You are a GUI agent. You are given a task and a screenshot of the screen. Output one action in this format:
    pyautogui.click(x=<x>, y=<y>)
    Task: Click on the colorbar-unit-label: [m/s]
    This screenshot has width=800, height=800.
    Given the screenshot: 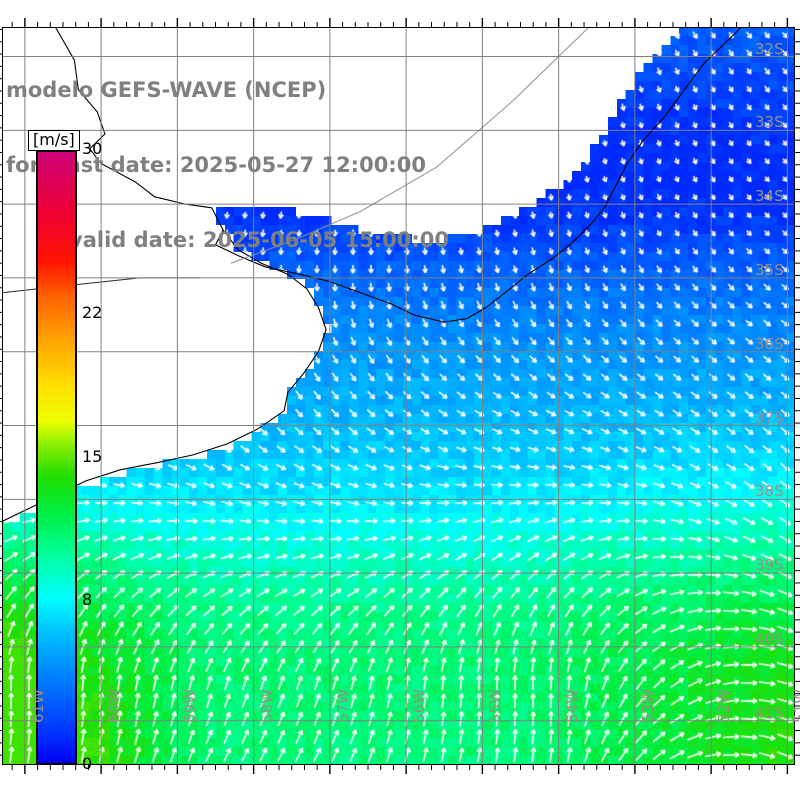 What is the action you would take?
    pyautogui.click(x=54, y=140)
    